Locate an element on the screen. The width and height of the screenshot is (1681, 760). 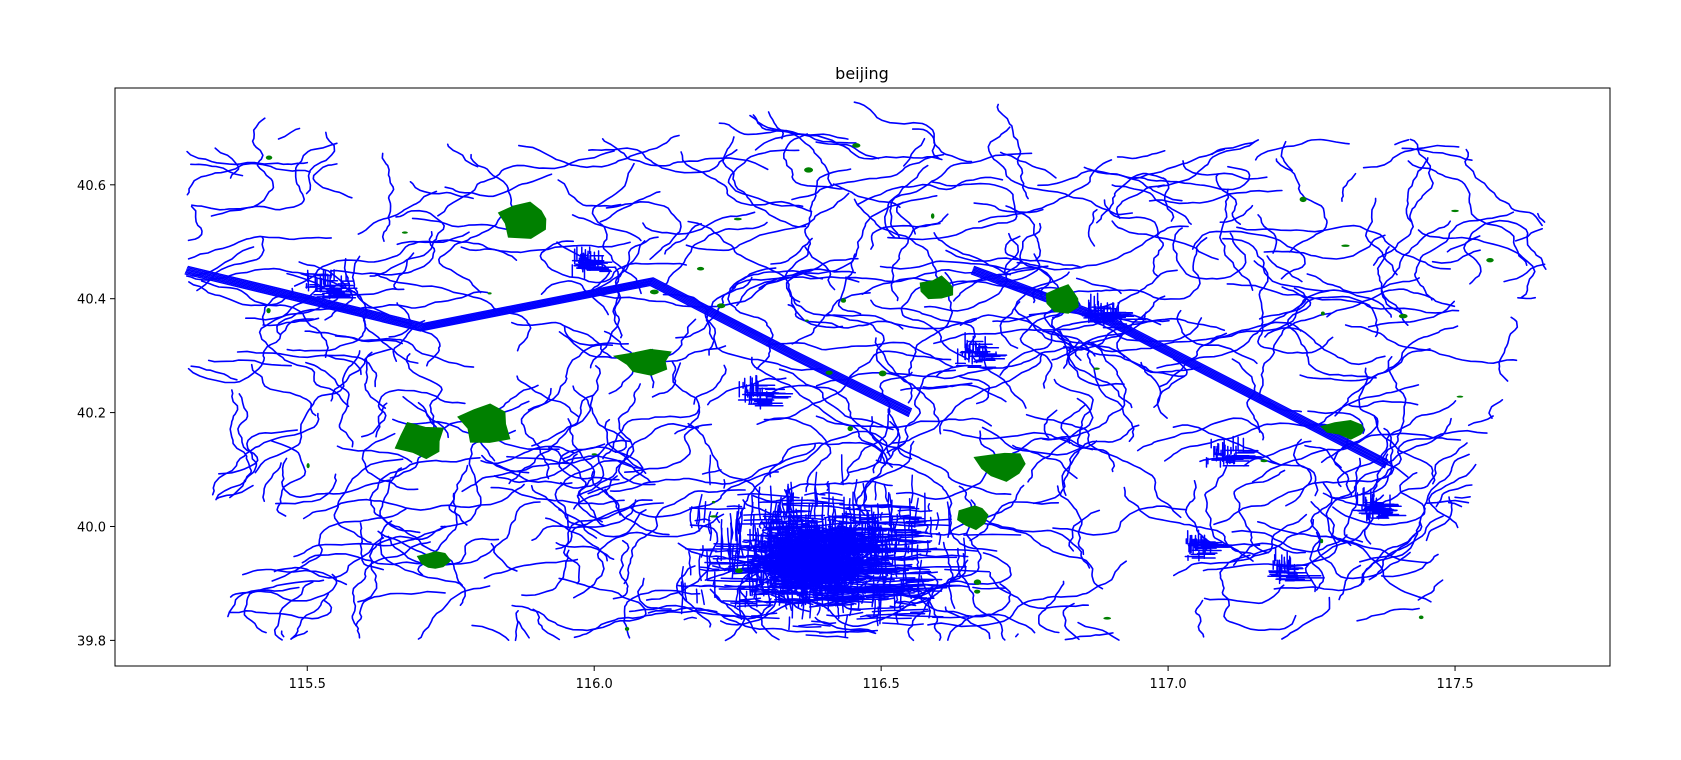
x-tick-label: 117.0 is located at coordinates (1167, 684).